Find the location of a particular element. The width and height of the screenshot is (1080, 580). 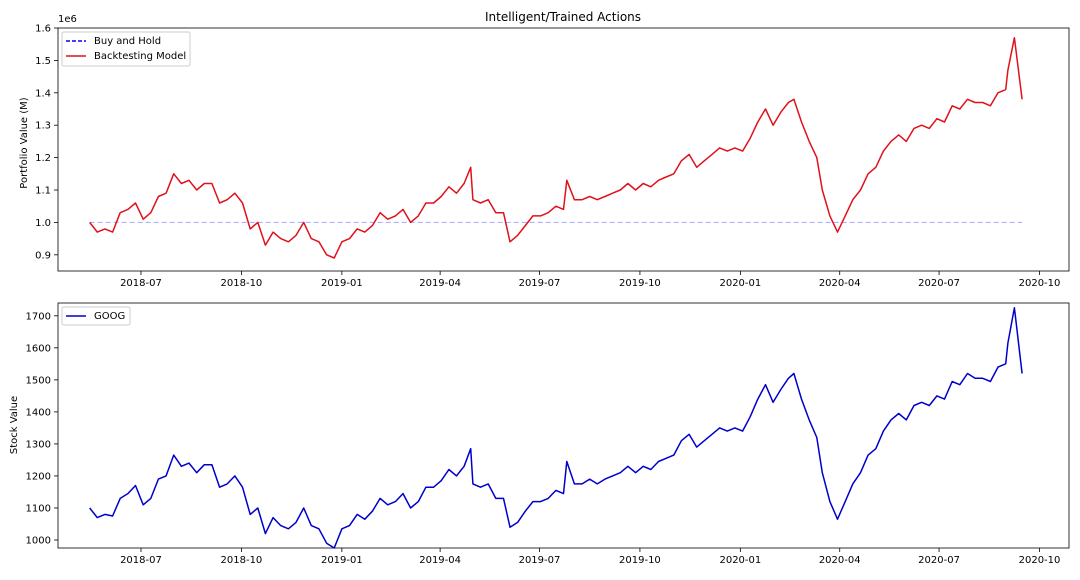

legend-label-goog: GOOG is located at coordinates (109, 316).